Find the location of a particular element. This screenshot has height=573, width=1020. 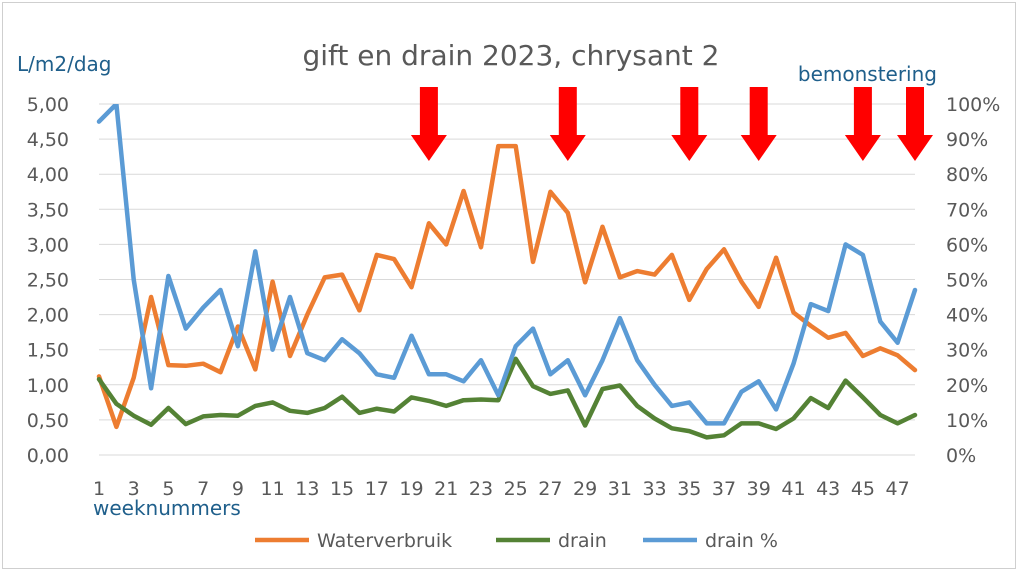

x-tick-label: 45 is located at coordinates (863, 489).